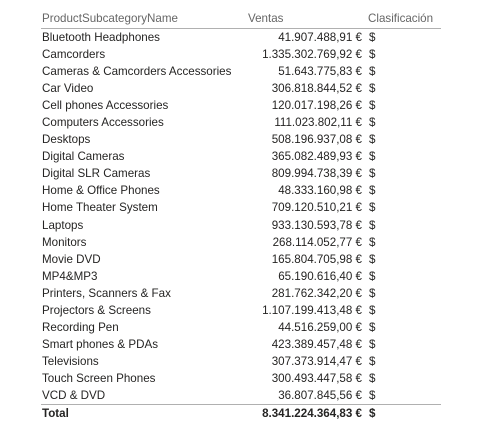 The image size is (500, 433). I want to click on row-product-name: Cameras & Camcorders Accessories, so click(137, 72).